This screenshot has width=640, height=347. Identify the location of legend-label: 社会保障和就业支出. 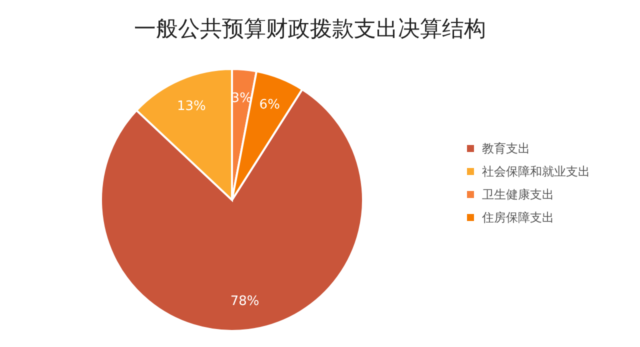
(536, 171).